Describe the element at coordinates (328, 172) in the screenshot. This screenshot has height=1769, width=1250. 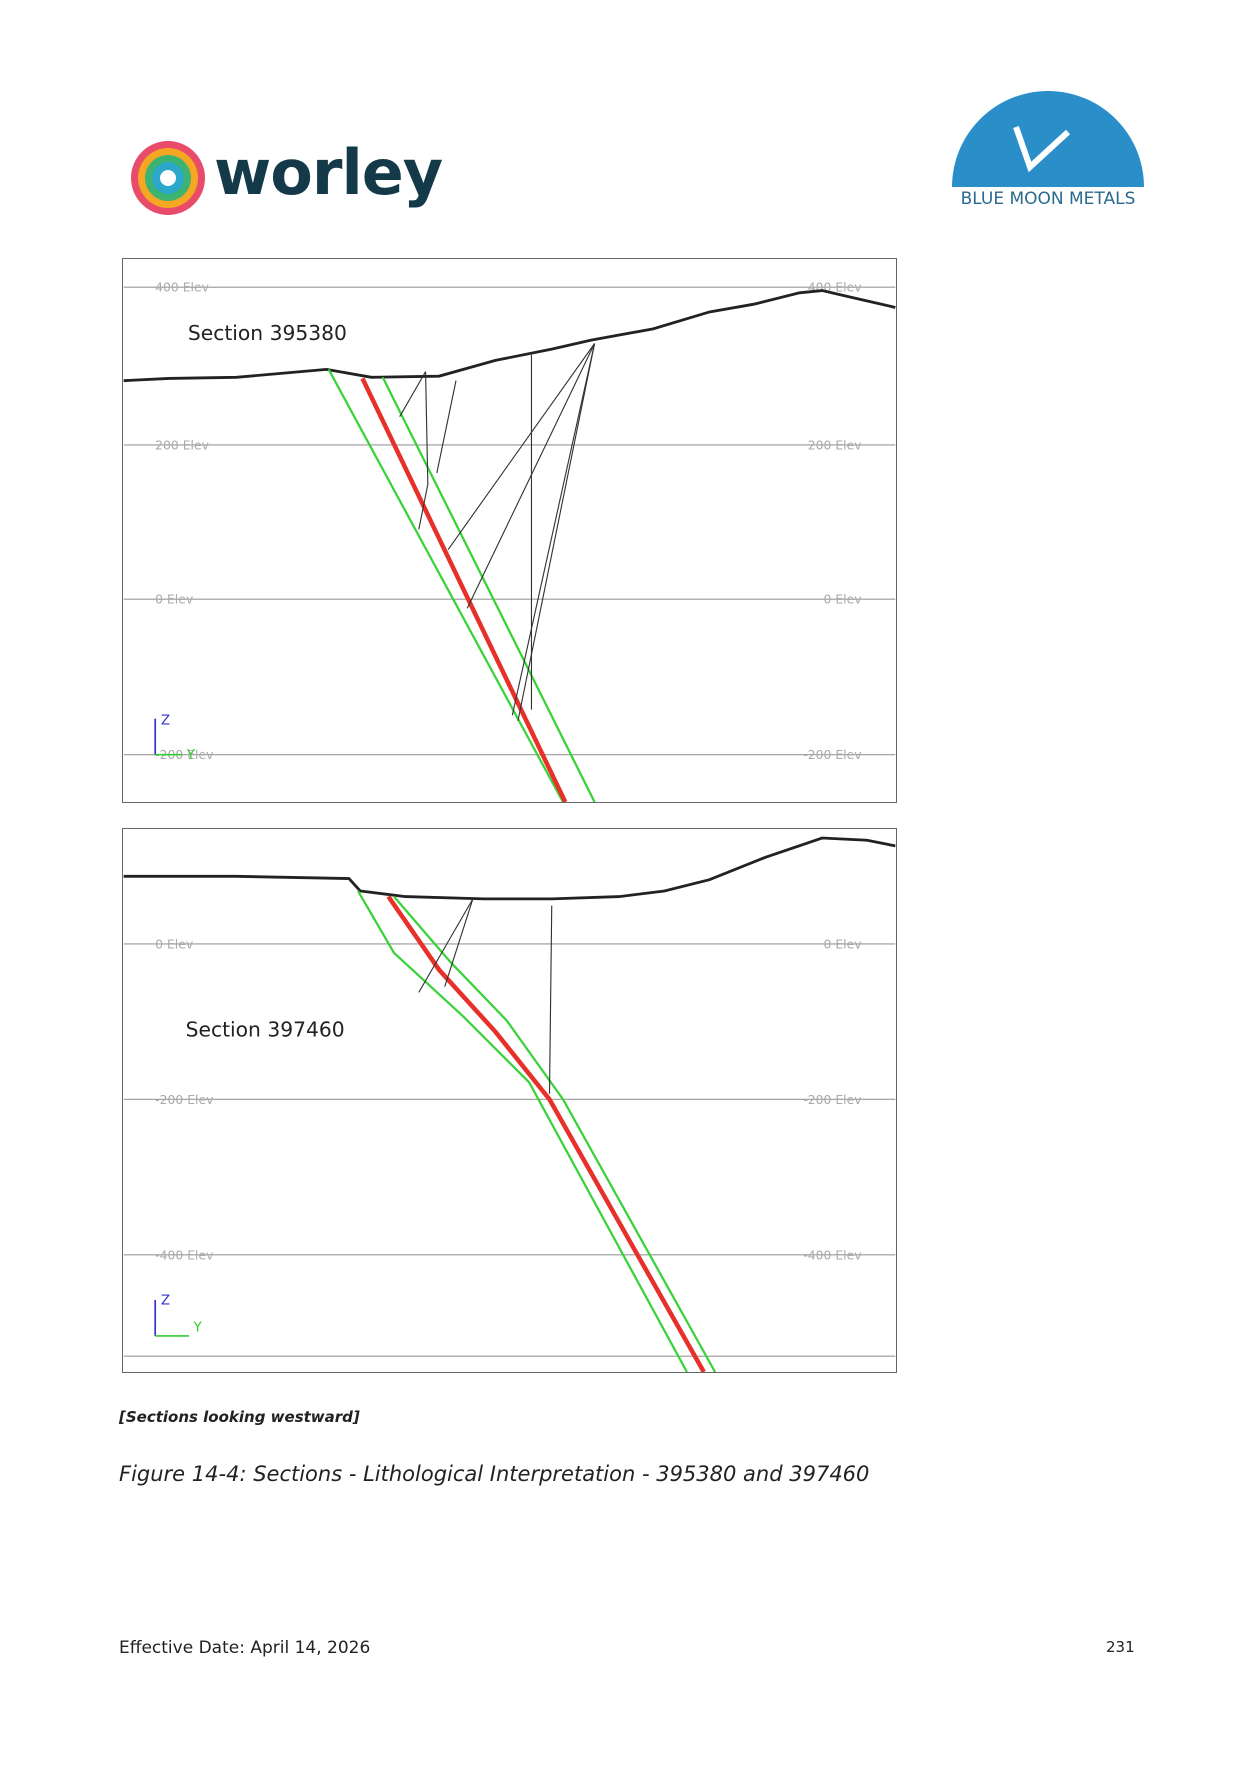
I see `worley-logo-text: worley` at that location.